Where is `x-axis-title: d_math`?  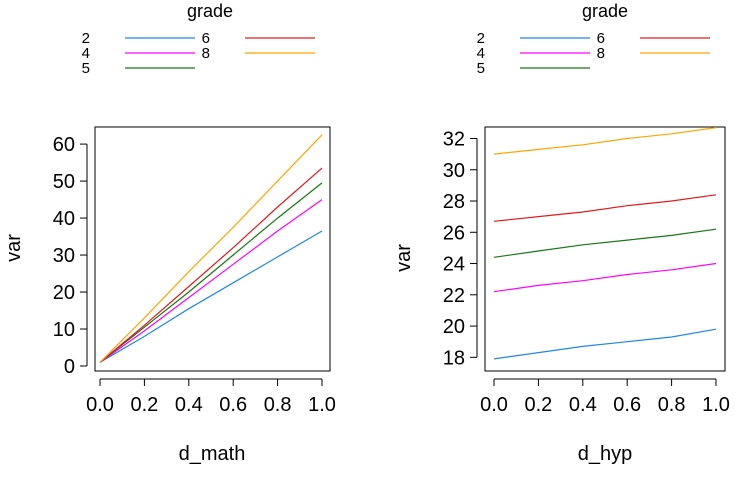 x-axis-title: d_math is located at coordinates (212, 454).